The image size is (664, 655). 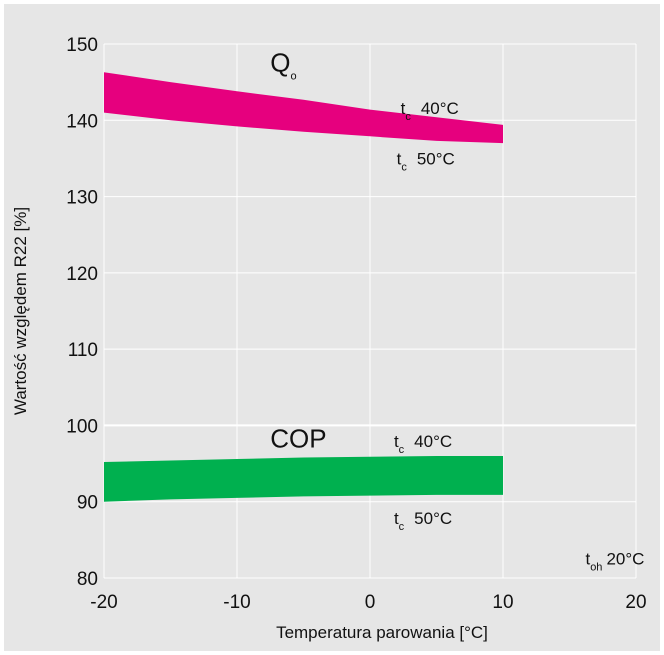 What do you see at coordinates (423, 444) in the screenshot?
I see `cop-upper-label: tc 40°C` at bounding box center [423, 444].